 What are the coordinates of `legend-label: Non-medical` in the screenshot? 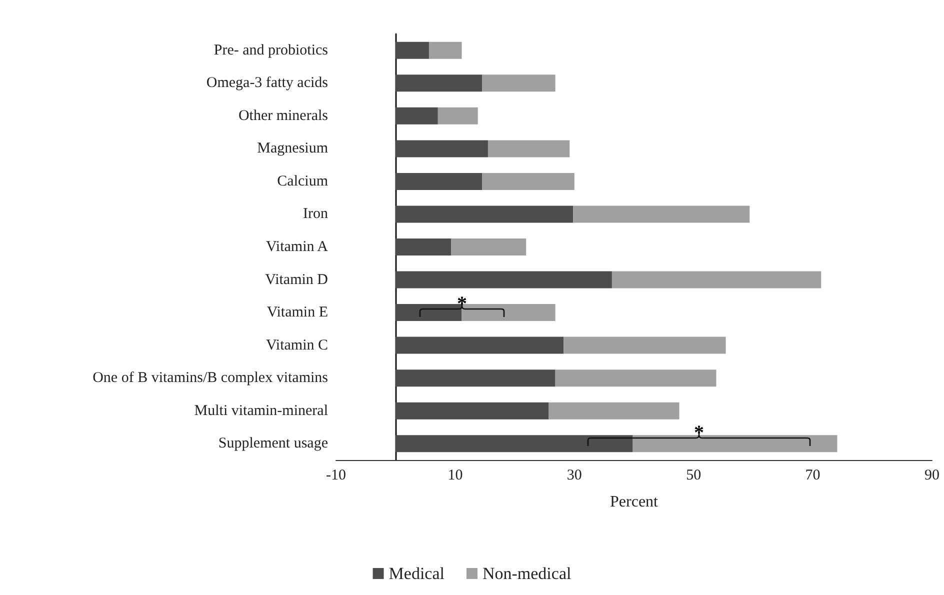 It's located at (527, 573).